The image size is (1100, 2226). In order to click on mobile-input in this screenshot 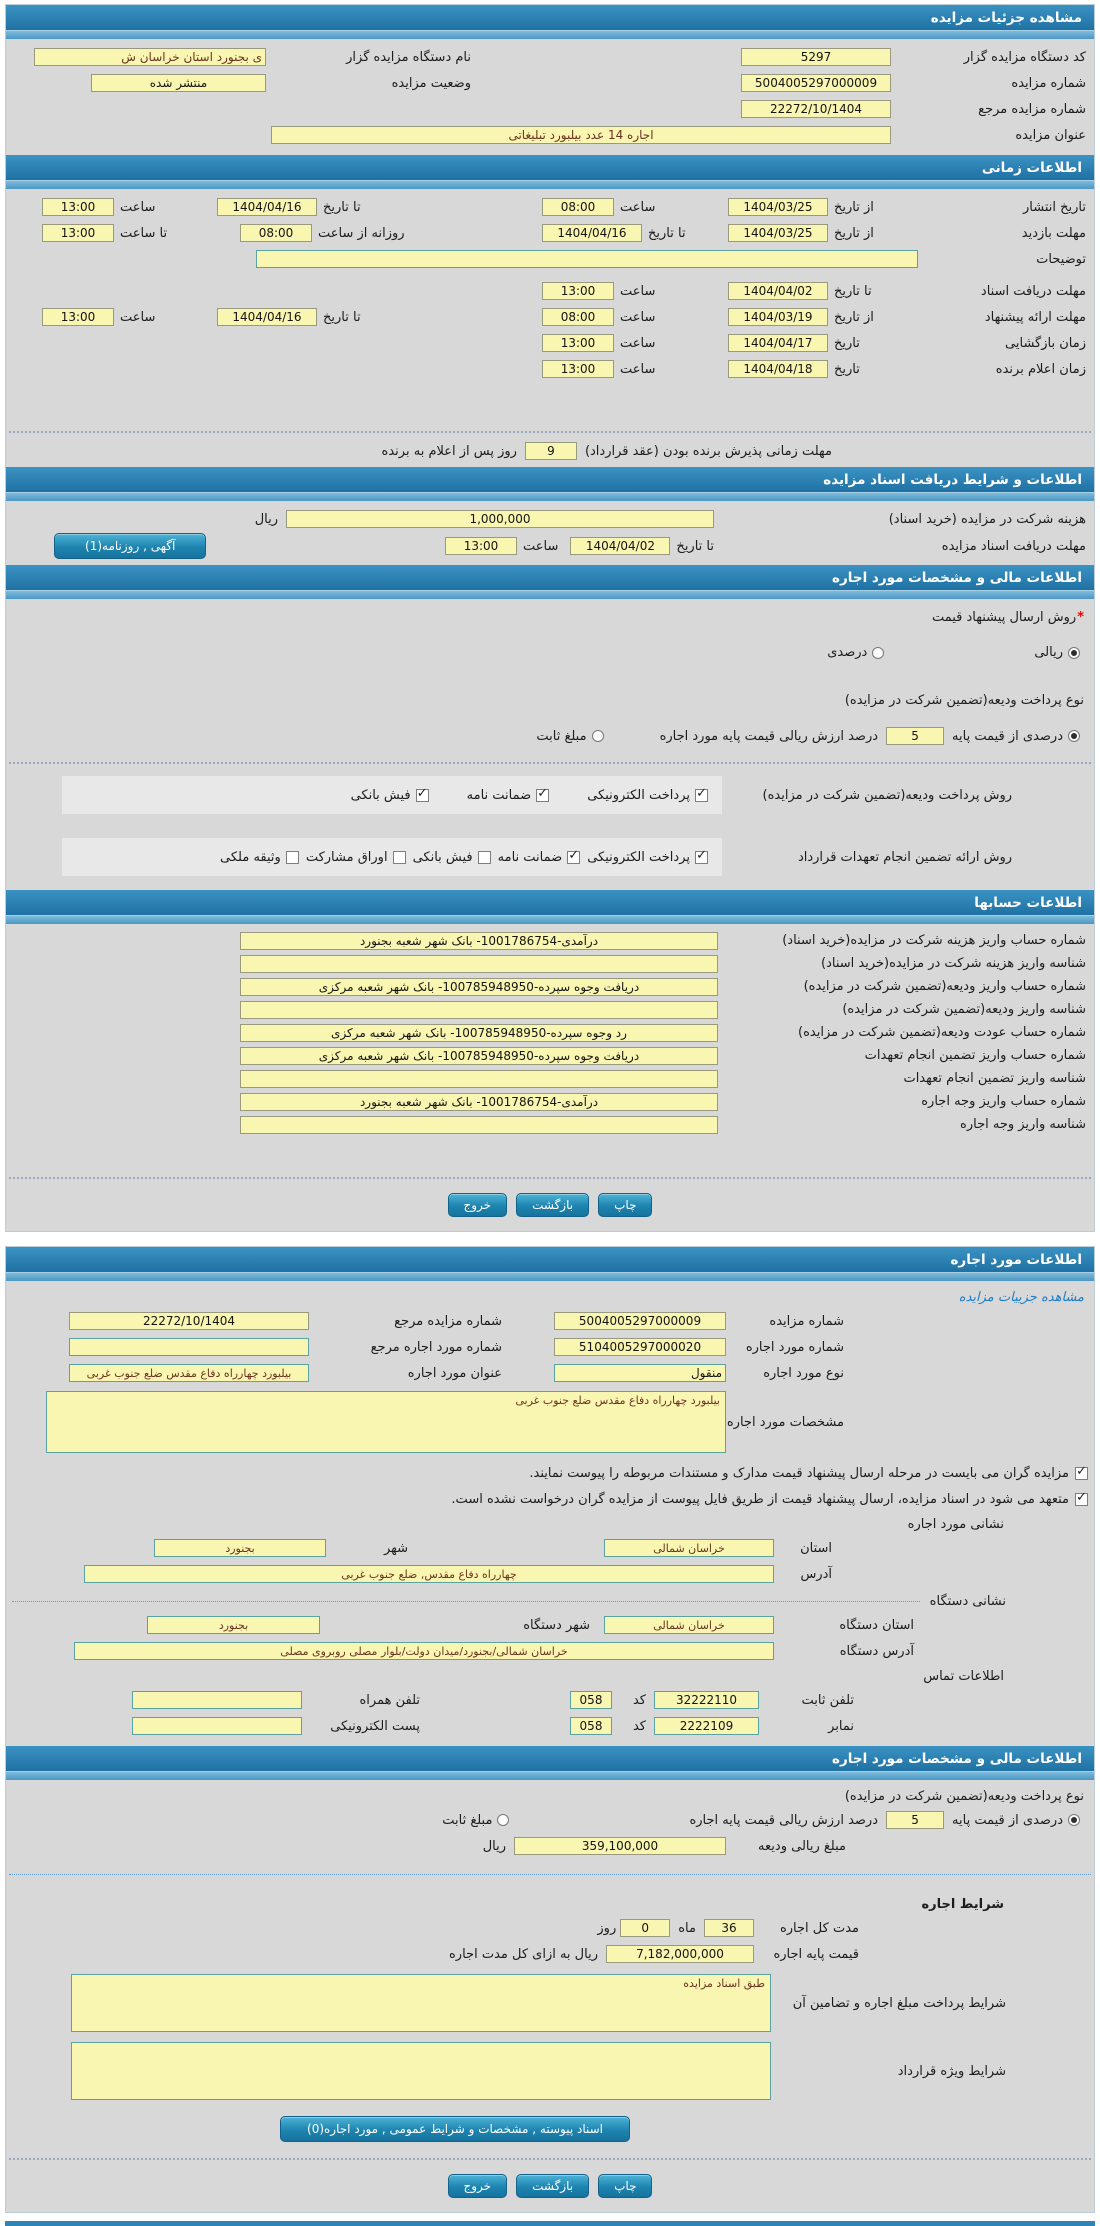, I will do `click(217, 1700)`.